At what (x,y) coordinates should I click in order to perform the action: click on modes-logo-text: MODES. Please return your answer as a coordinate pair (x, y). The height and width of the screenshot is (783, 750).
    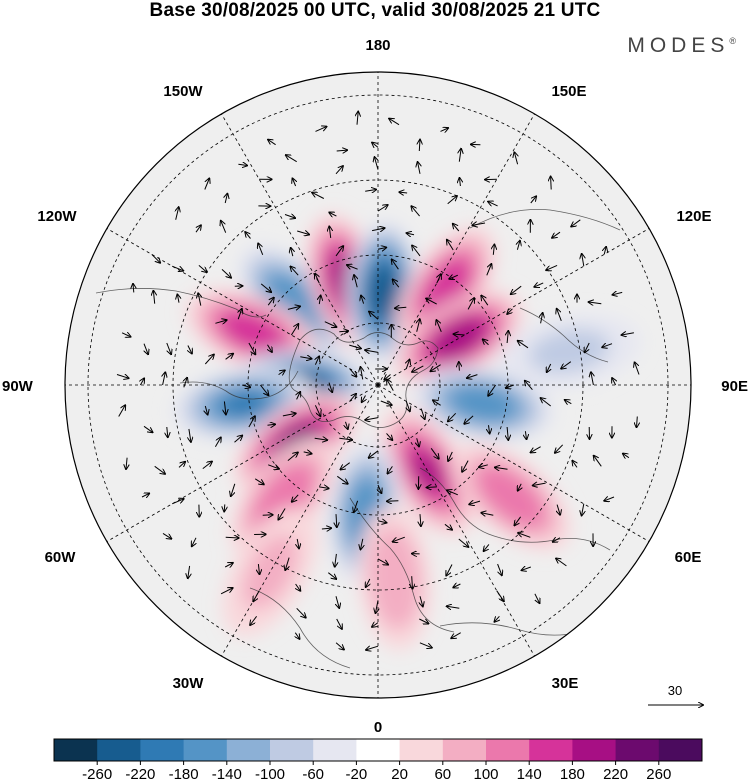
    Looking at the image, I should click on (678, 45).